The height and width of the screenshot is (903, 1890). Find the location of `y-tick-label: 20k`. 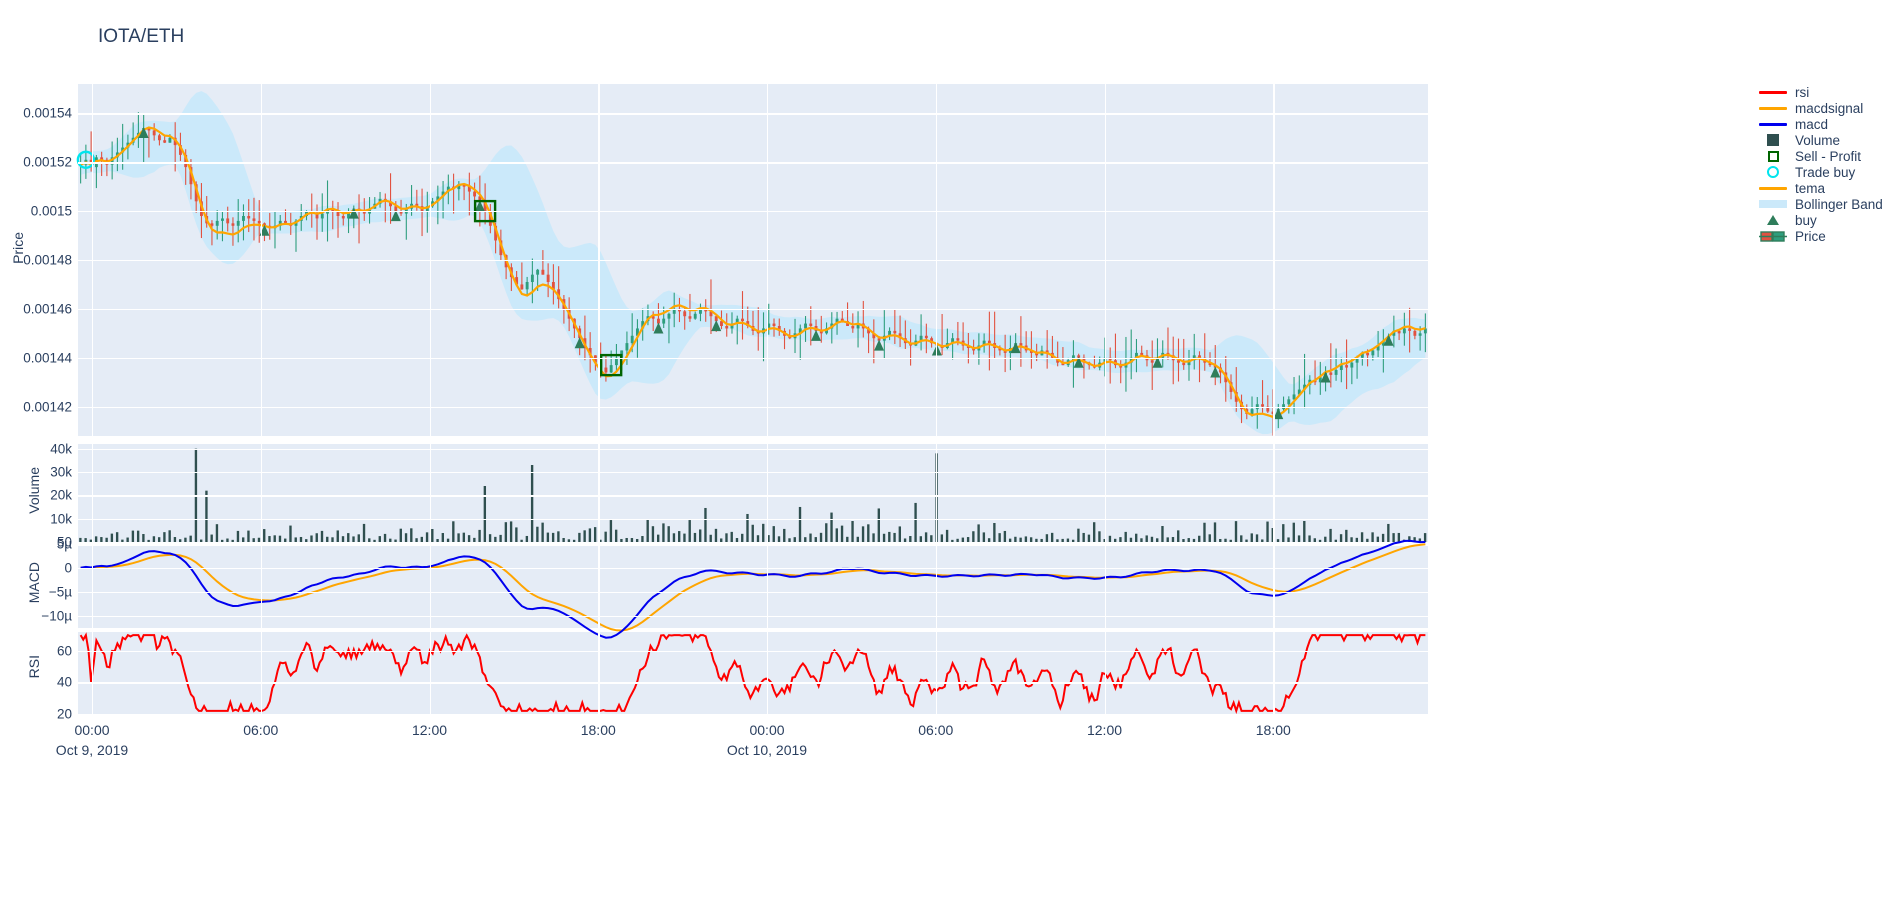

y-tick-label: 20k is located at coordinates (61, 495).